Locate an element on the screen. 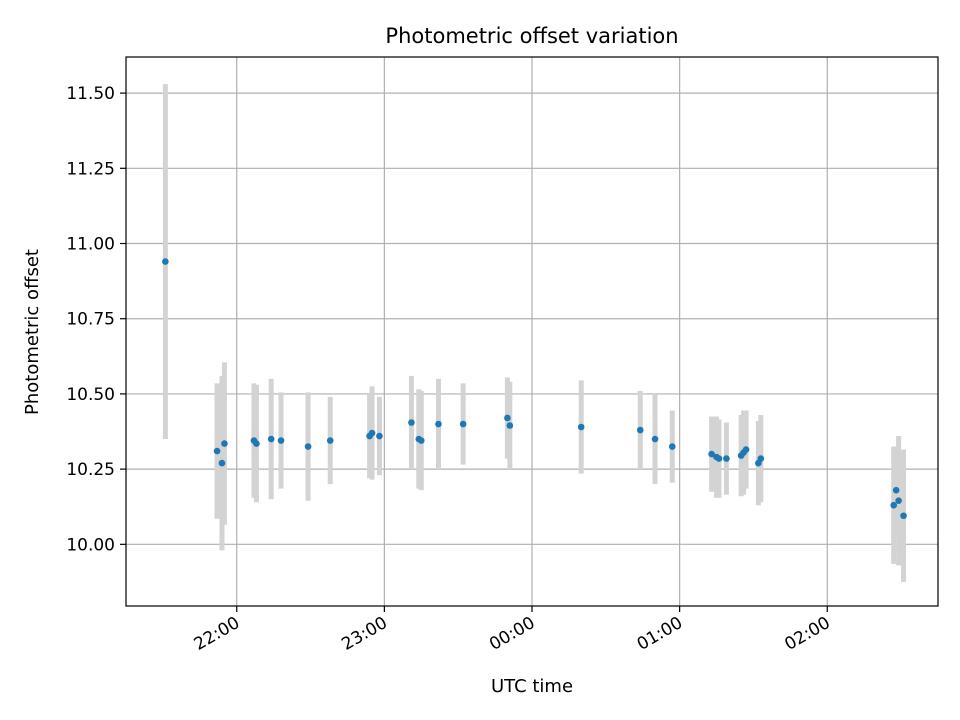 The image size is (960, 720). y-tick-label: 10.25 is located at coordinates (90, 470).